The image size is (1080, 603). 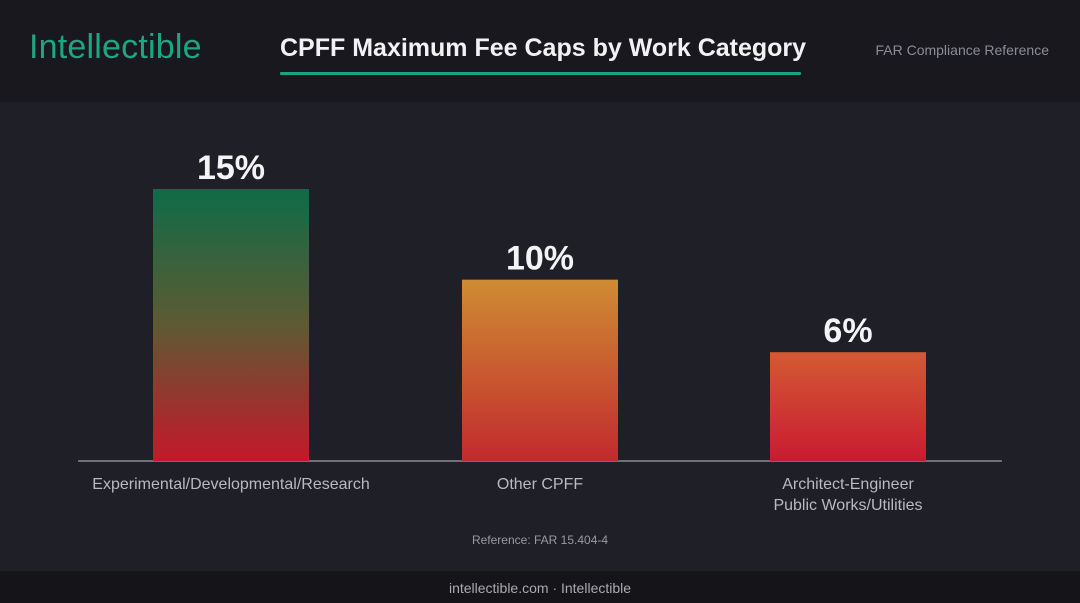 What do you see at coordinates (540, 73) in the screenshot?
I see `title-underline` at bounding box center [540, 73].